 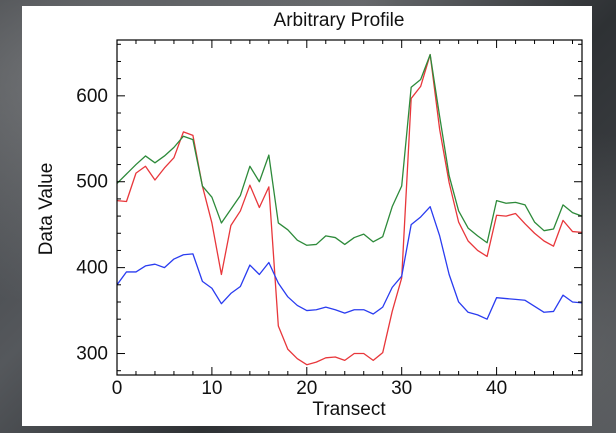 What do you see at coordinates (92, 268) in the screenshot?
I see `y-tick-label: 400` at bounding box center [92, 268].